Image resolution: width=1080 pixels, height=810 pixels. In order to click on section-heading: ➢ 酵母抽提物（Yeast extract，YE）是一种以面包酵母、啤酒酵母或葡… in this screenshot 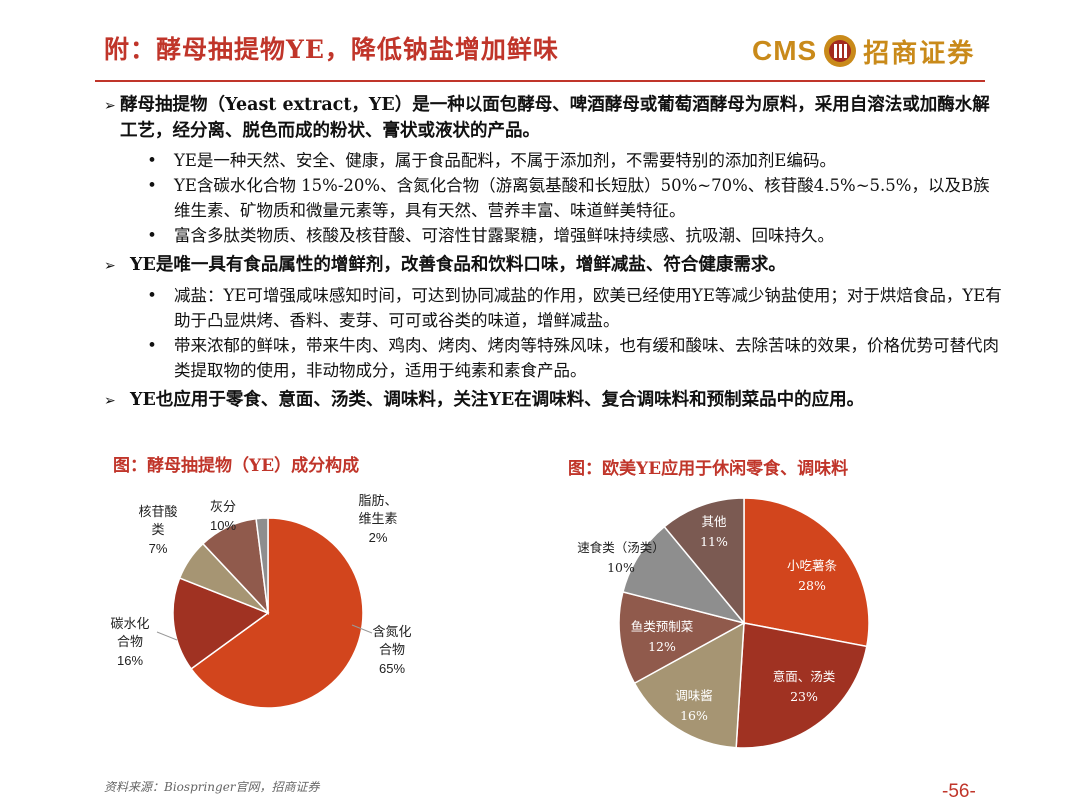, I will do `click(554, 118)`.